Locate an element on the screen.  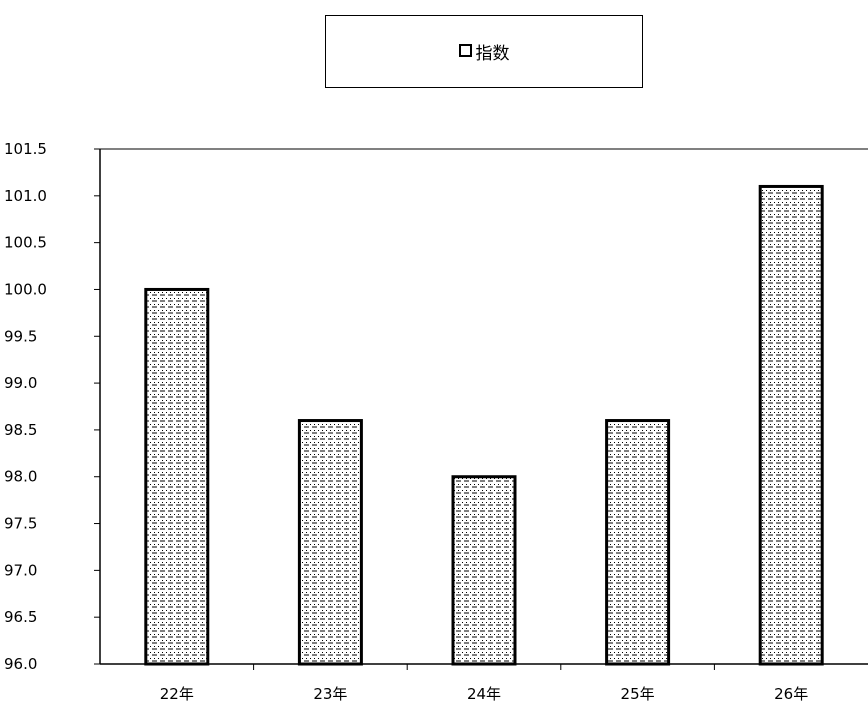
x-tick-label: 24年 is located at coordinates (484, 694).